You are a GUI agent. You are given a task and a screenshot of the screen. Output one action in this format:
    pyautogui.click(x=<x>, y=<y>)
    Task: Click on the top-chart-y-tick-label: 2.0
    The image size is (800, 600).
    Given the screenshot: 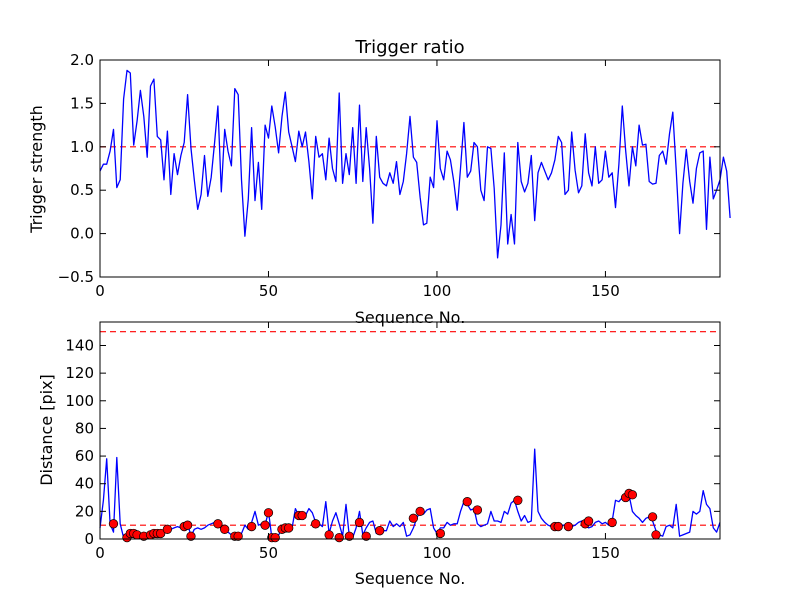 What is the action you would take?
    pyautogui.click(x=82, y=60)
    